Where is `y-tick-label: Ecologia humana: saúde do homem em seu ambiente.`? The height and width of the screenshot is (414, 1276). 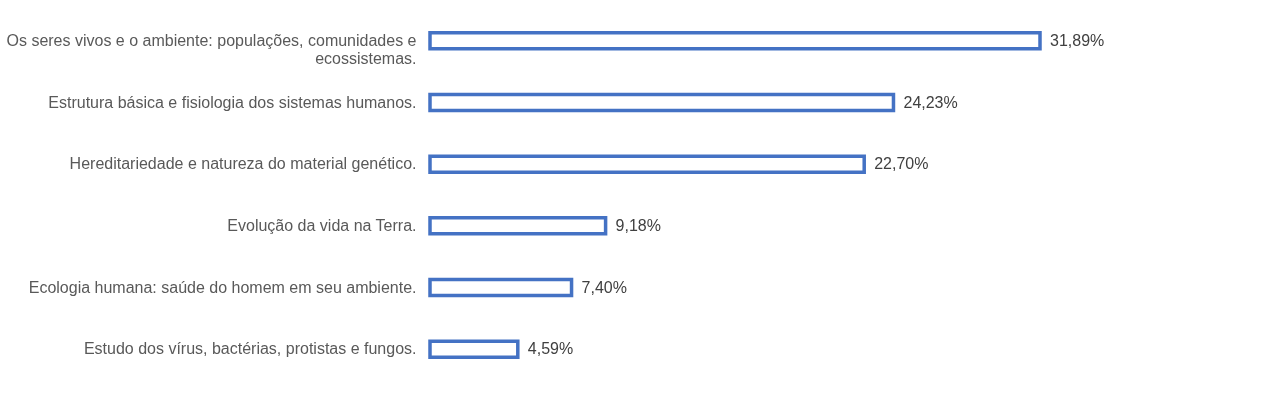 y-tick-label: Ecologia humana: saúde do homem em seu ambiente. is located at coordinates (222, 287).